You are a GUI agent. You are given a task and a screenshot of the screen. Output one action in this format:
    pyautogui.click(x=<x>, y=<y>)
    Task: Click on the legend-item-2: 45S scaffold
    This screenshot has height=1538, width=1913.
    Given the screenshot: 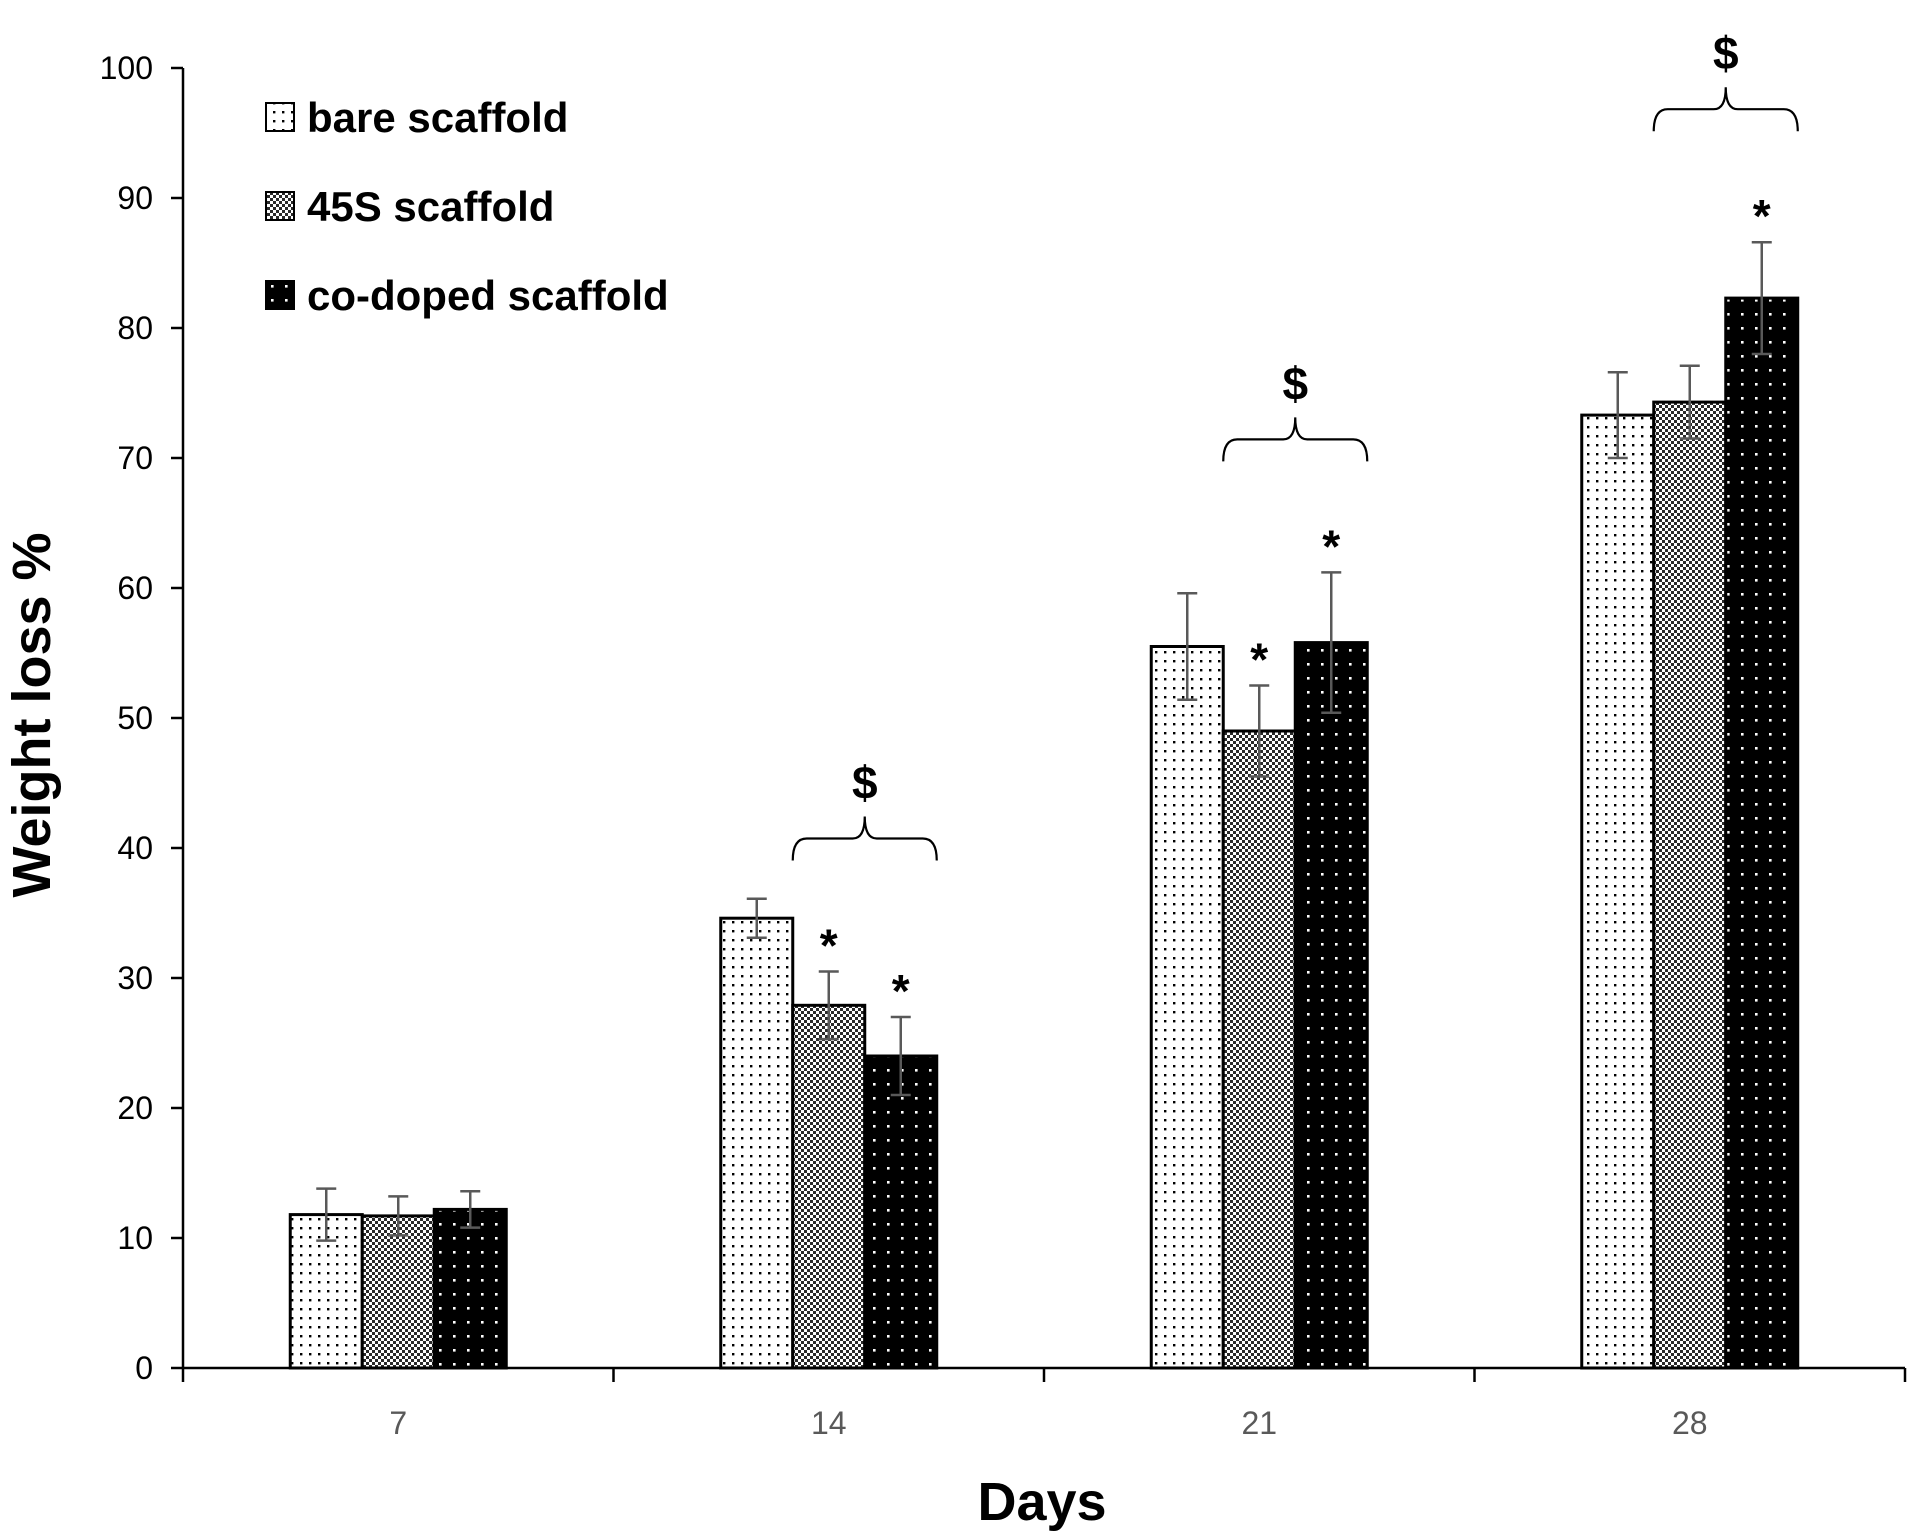 What is the action you would take?
    pyautogui.click(x=409, y=206)
    